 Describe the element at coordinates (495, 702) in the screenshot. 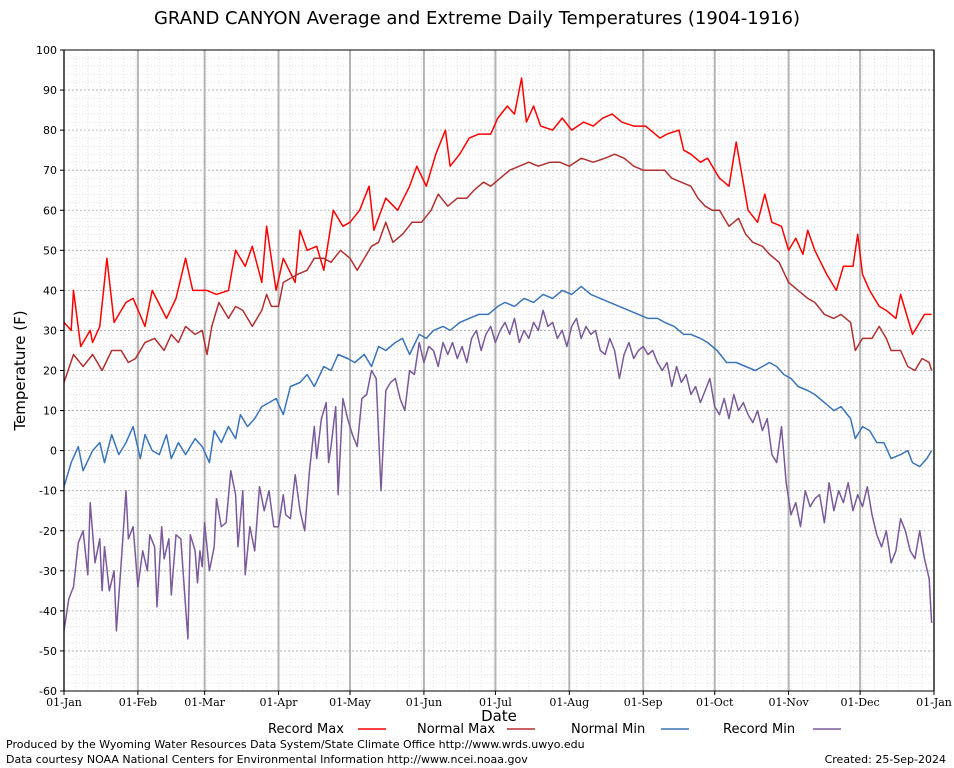

I see `x-tick-label: 01-Jul` at that location.